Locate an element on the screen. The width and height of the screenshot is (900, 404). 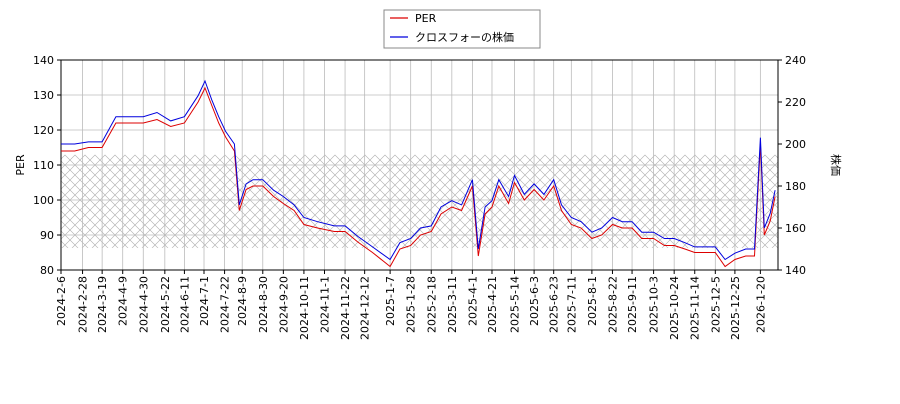
legend-label: クロスフォーの株価 is located at coordinates (464, 37).